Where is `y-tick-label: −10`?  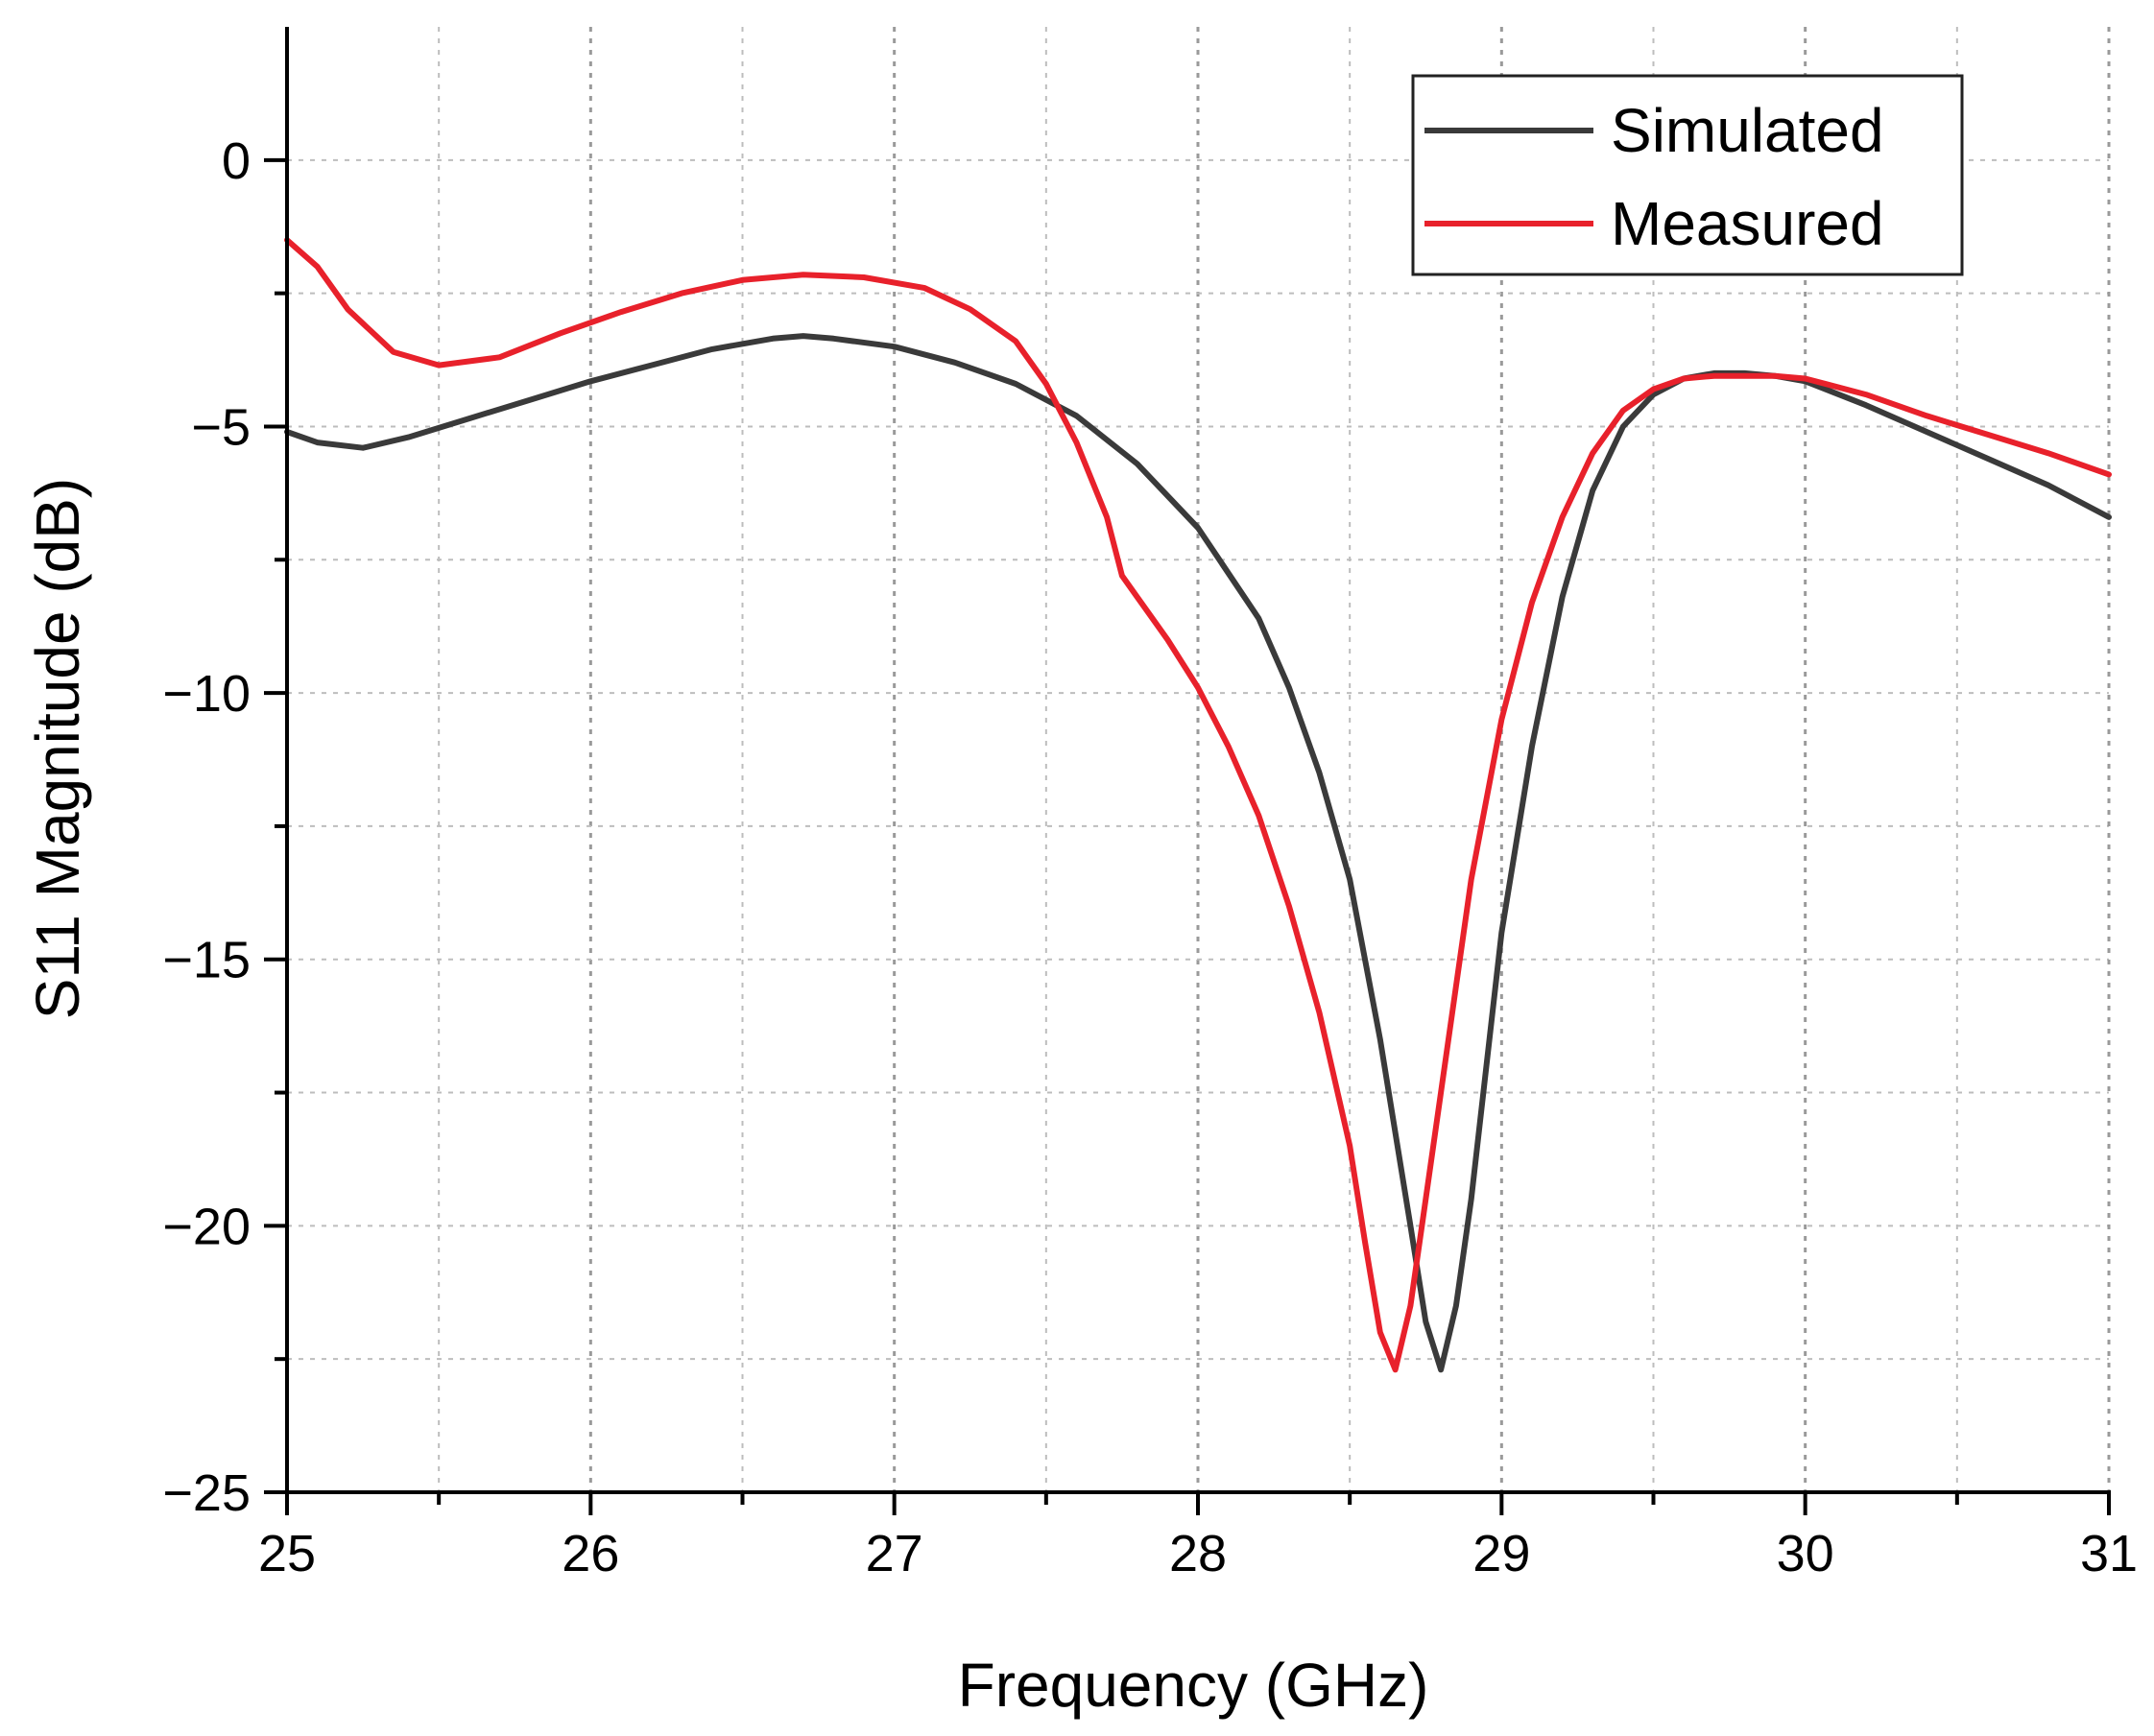
y-tick-label: −10 is located at coordinates (206, 694).